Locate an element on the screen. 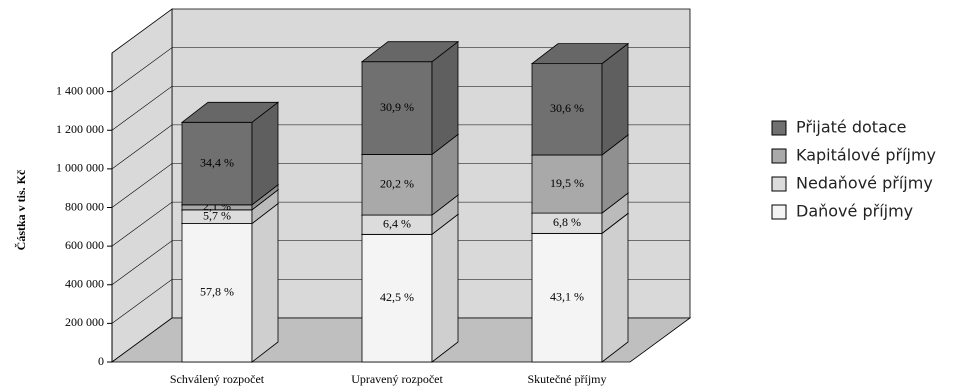  legend-label: Daňové příjmy is located at coordinates (854, 211).